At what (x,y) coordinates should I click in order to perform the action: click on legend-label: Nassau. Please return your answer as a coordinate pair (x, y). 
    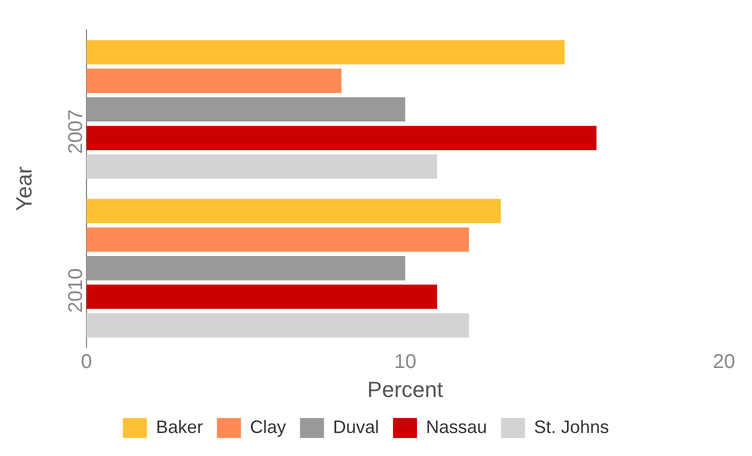
    Looking at the image, I should click on (457, 426).